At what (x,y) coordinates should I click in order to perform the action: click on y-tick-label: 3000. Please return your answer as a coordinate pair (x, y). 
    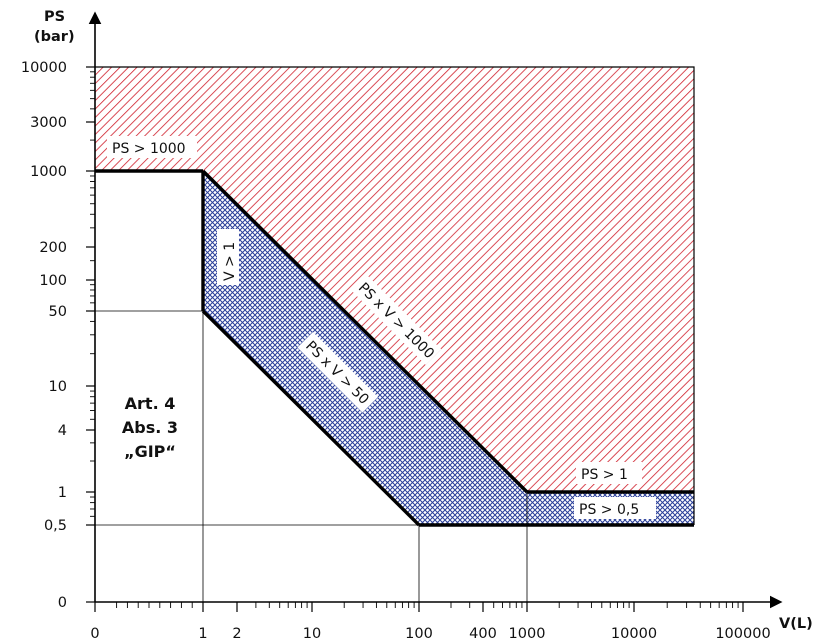
    Looking at the image, I should click on (48, 123).